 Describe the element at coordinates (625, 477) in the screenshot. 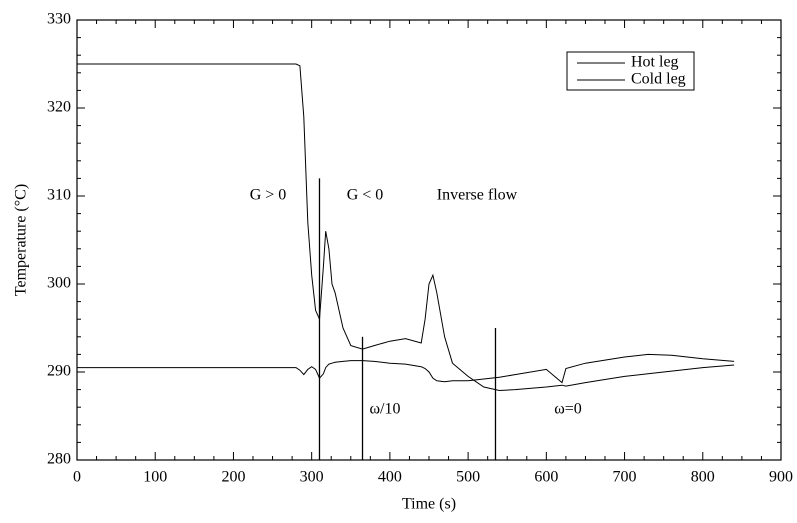

I see `x-tick-label: 700` at that location.